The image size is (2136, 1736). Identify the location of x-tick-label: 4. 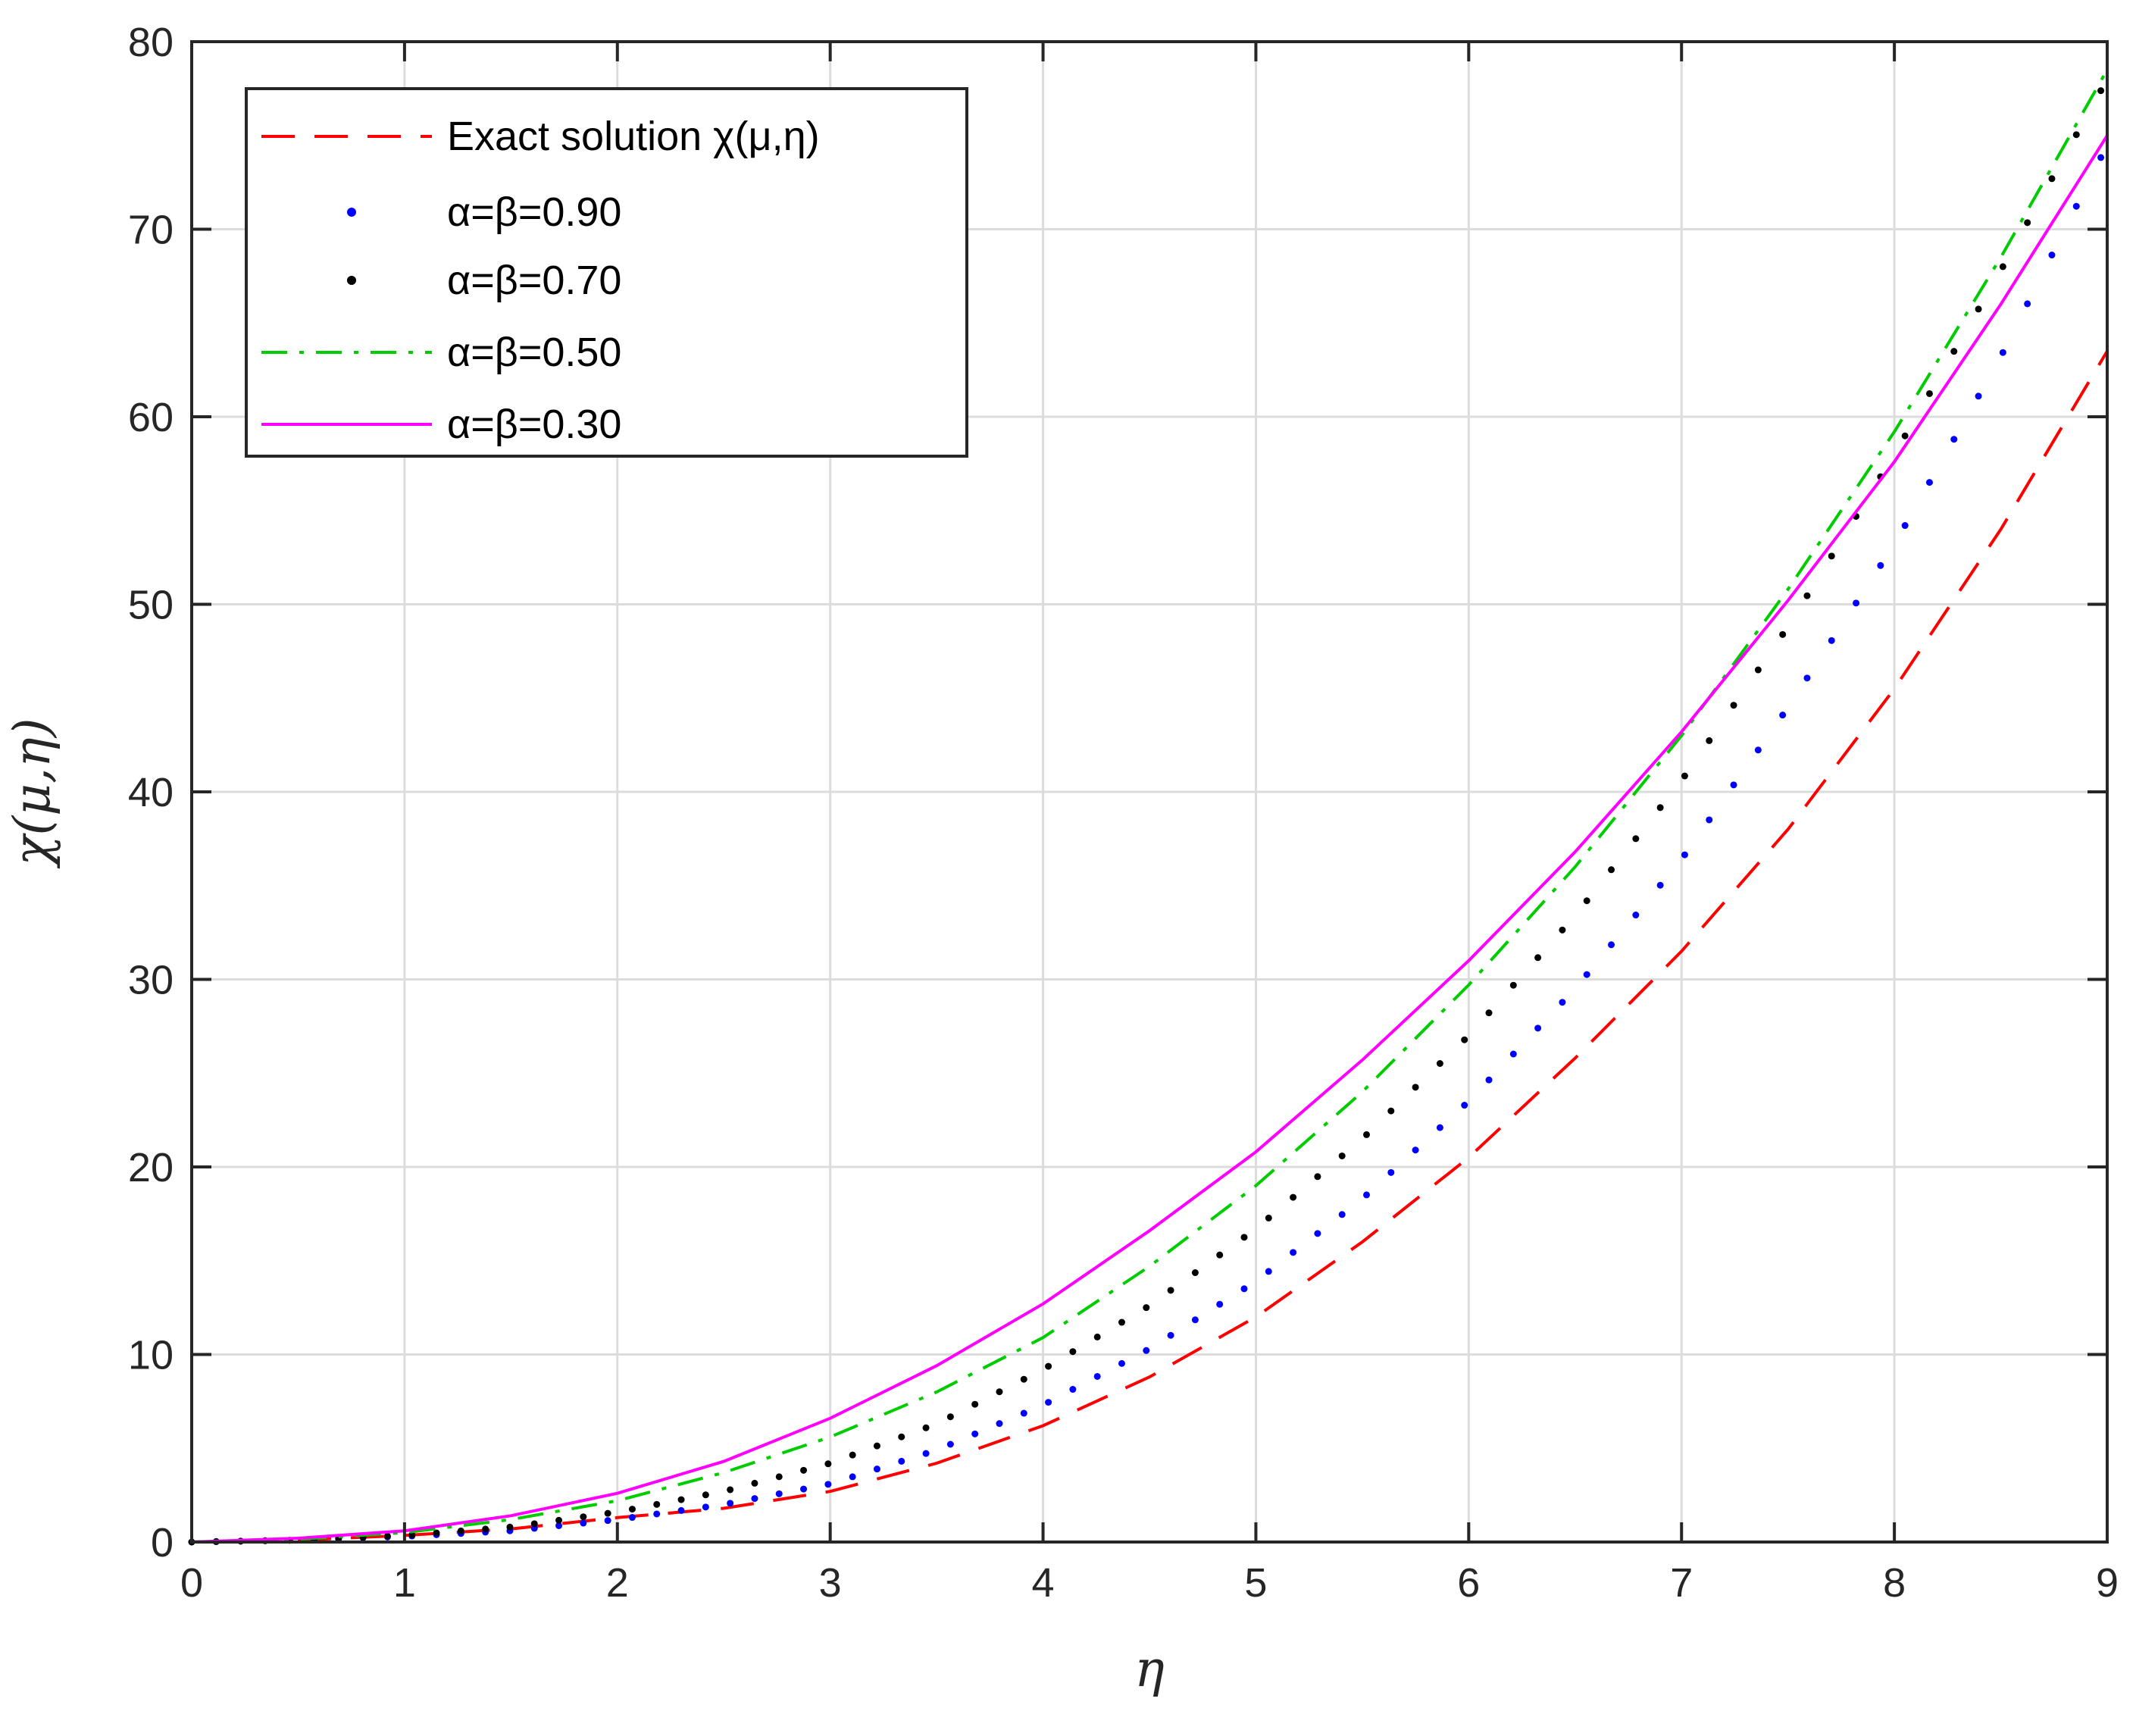
(1043, 1583).